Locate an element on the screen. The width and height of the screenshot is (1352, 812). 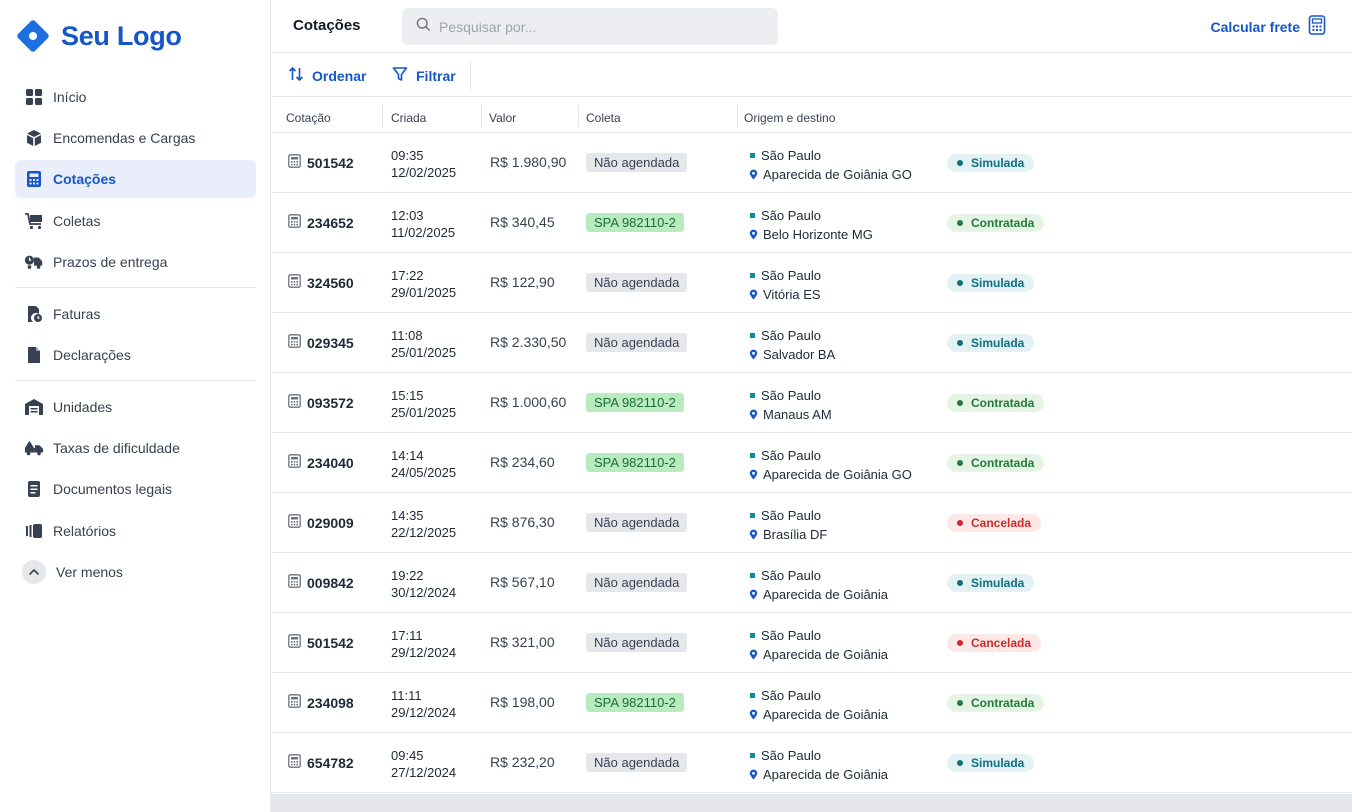
cotacao-id: 009842 is located at coordinates (321, 582).